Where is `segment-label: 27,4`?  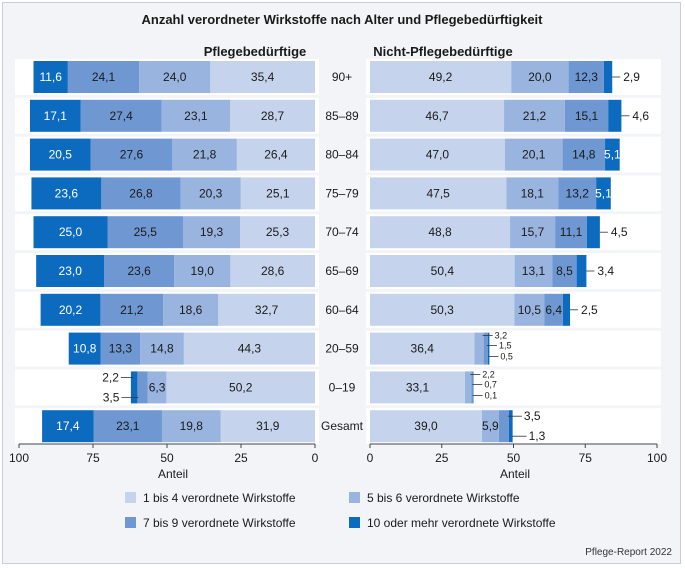 segment-label: 27,4 is located at coordinates (121, 116).